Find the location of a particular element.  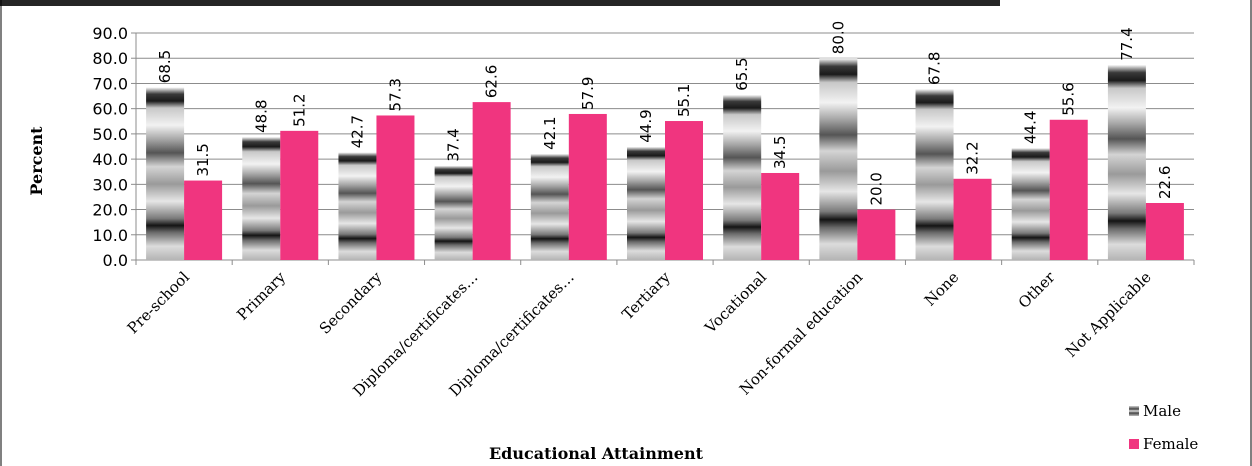

data-label-male: 80.0 is located at coordinates (838, 37).